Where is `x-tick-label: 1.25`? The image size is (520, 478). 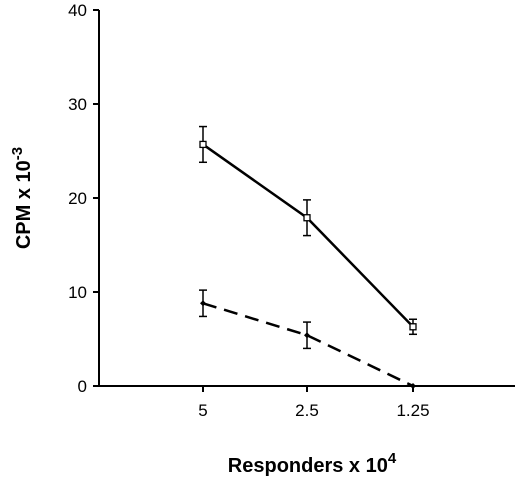 x-tick-label: 1.25 is located at coordinates (412, 410).